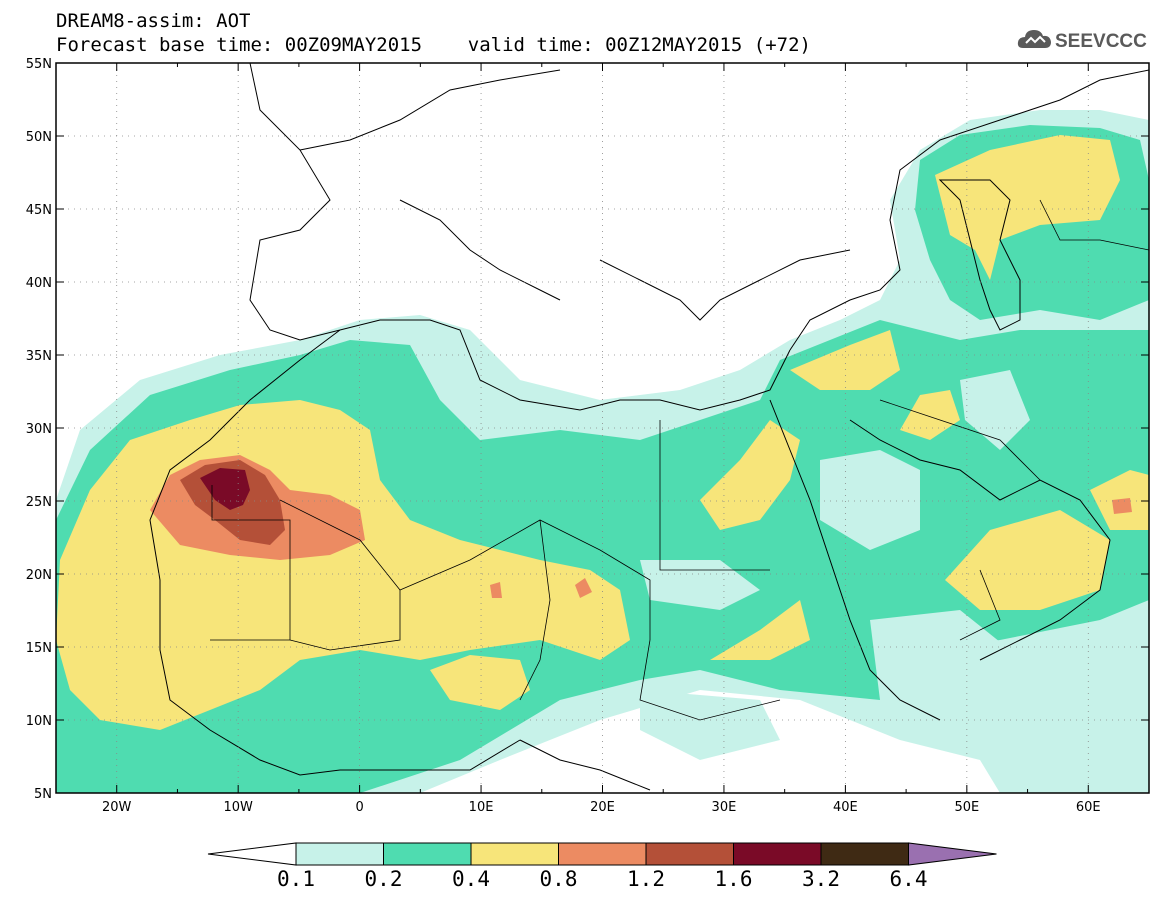  Describe the element at coordinates (734, 879) in the screenshot. I see `colorbar-level-label: 1.6` at that location.